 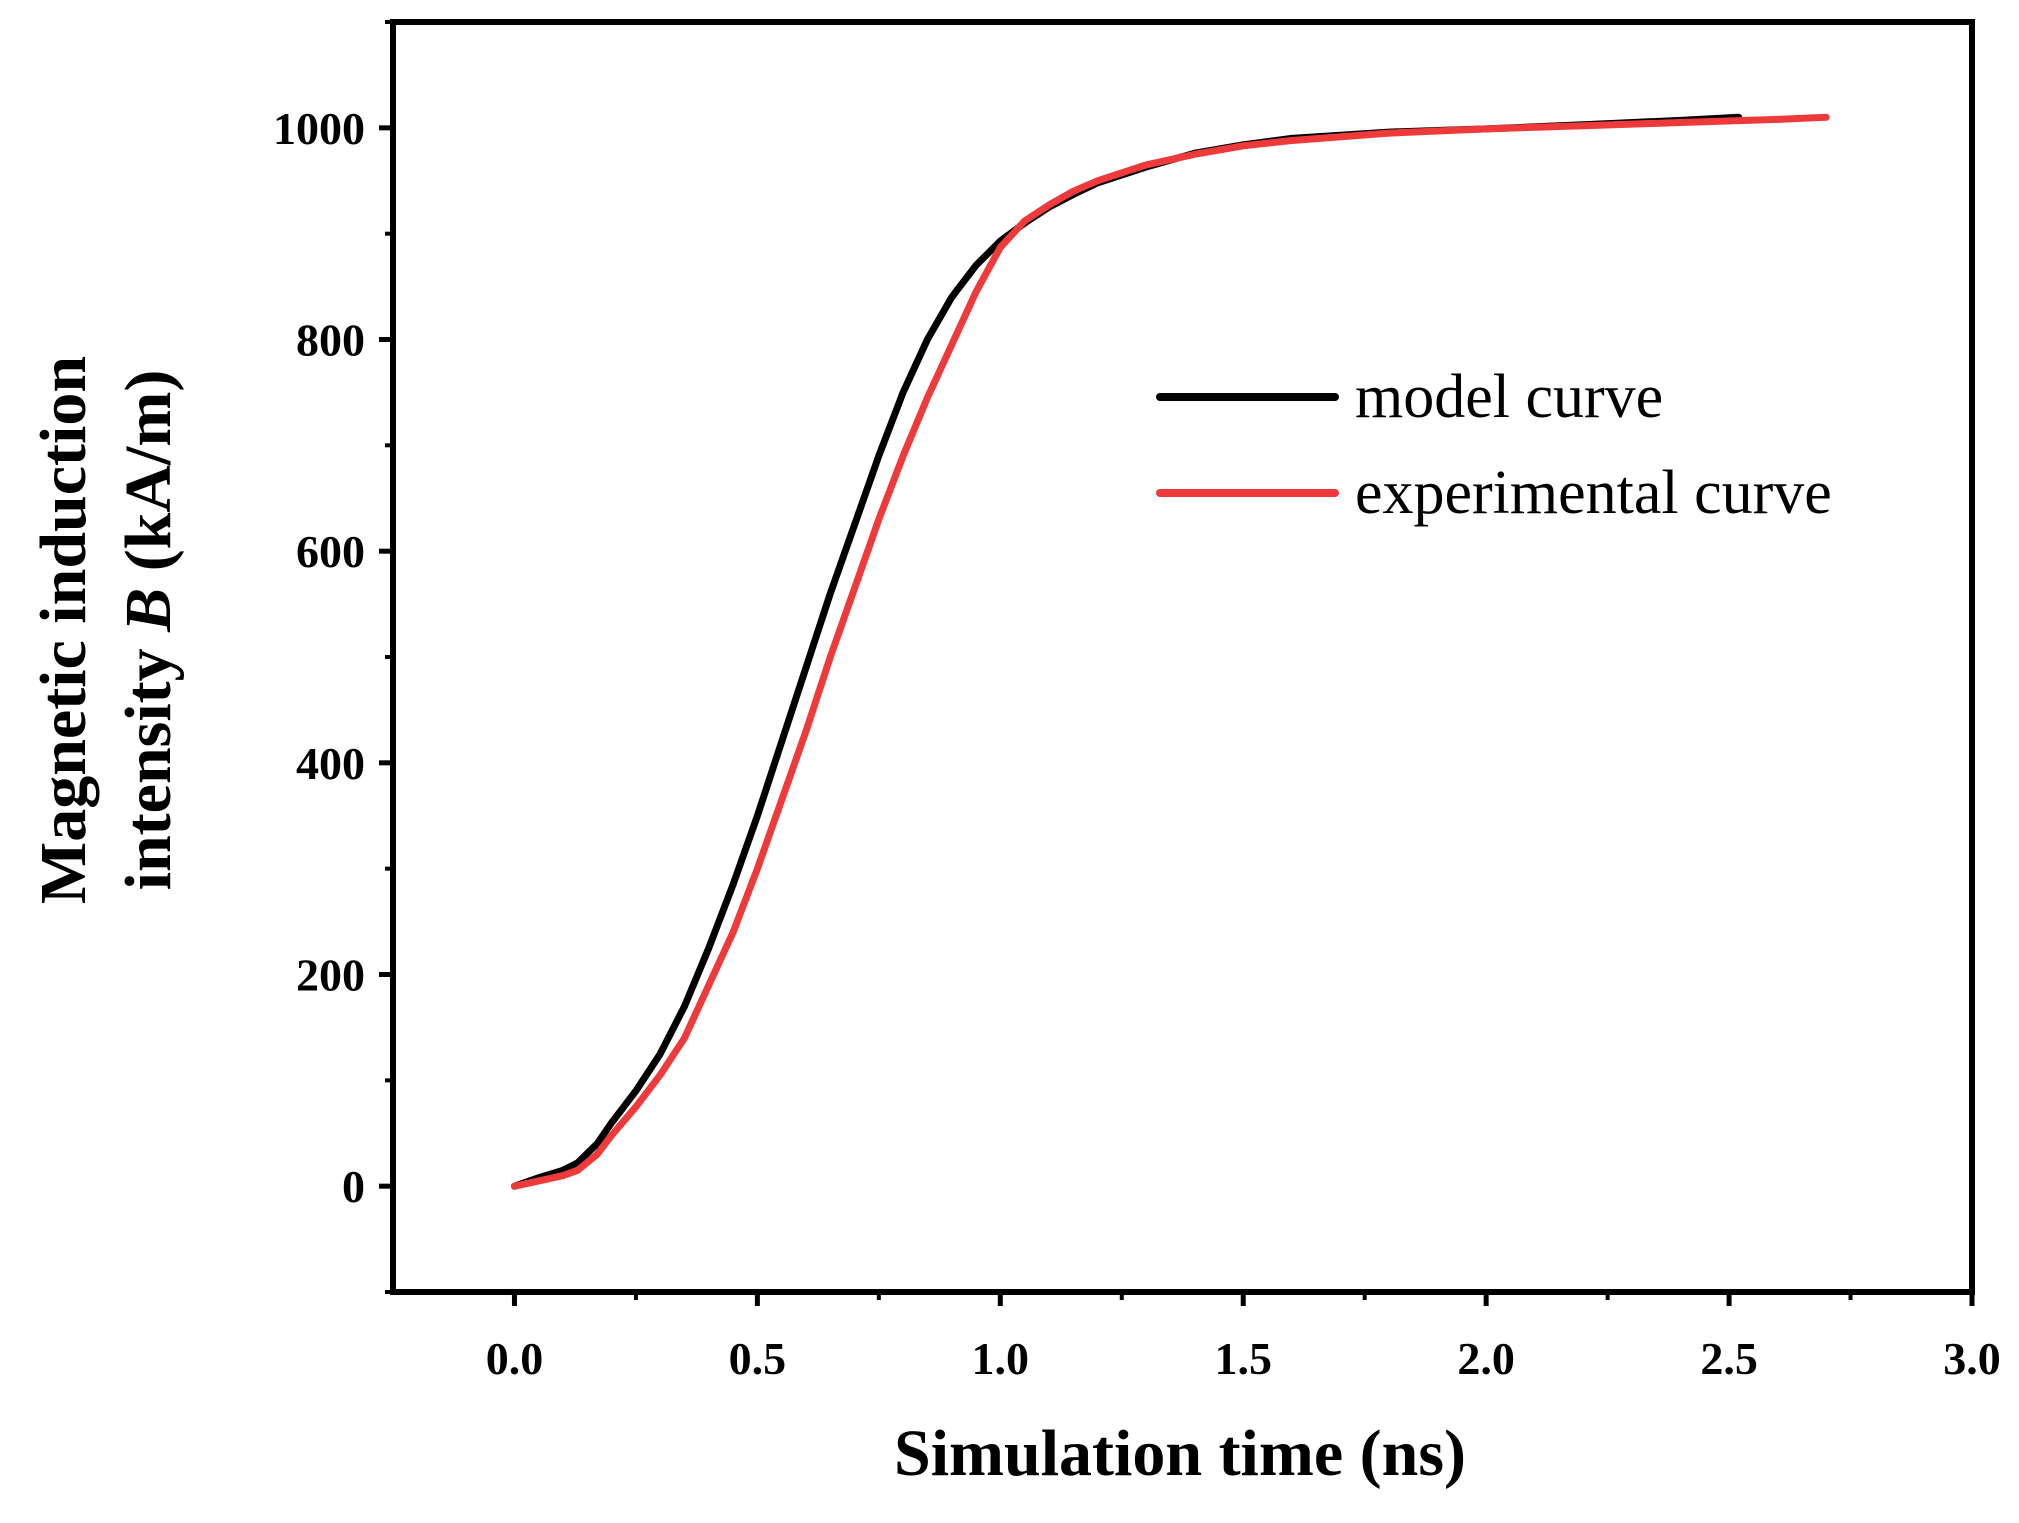 I want to click on x-tick-label: 2.5, so click(x=1729, y=1358).